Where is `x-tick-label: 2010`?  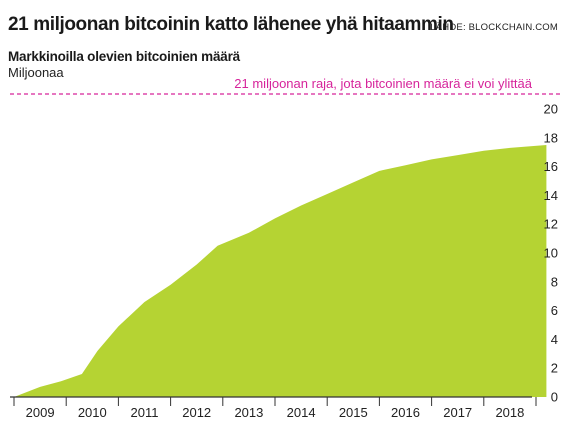
x-tick-label: 2010 is located at coordinates (92, 412).